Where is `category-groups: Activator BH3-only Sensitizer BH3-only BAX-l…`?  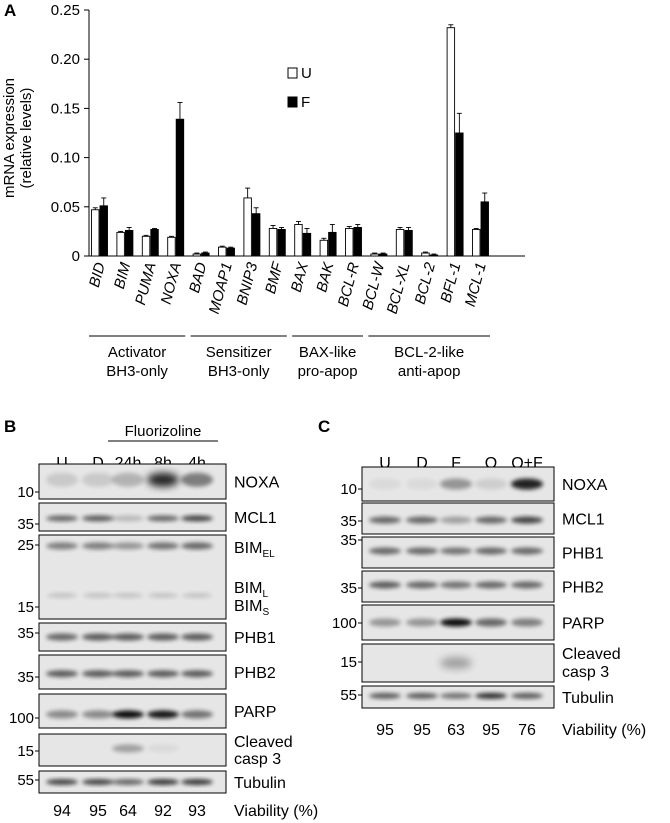 category-groups: Activator BH3-only Sensitizer BH3-only BAX-l… is located at coordinates (289, 357).